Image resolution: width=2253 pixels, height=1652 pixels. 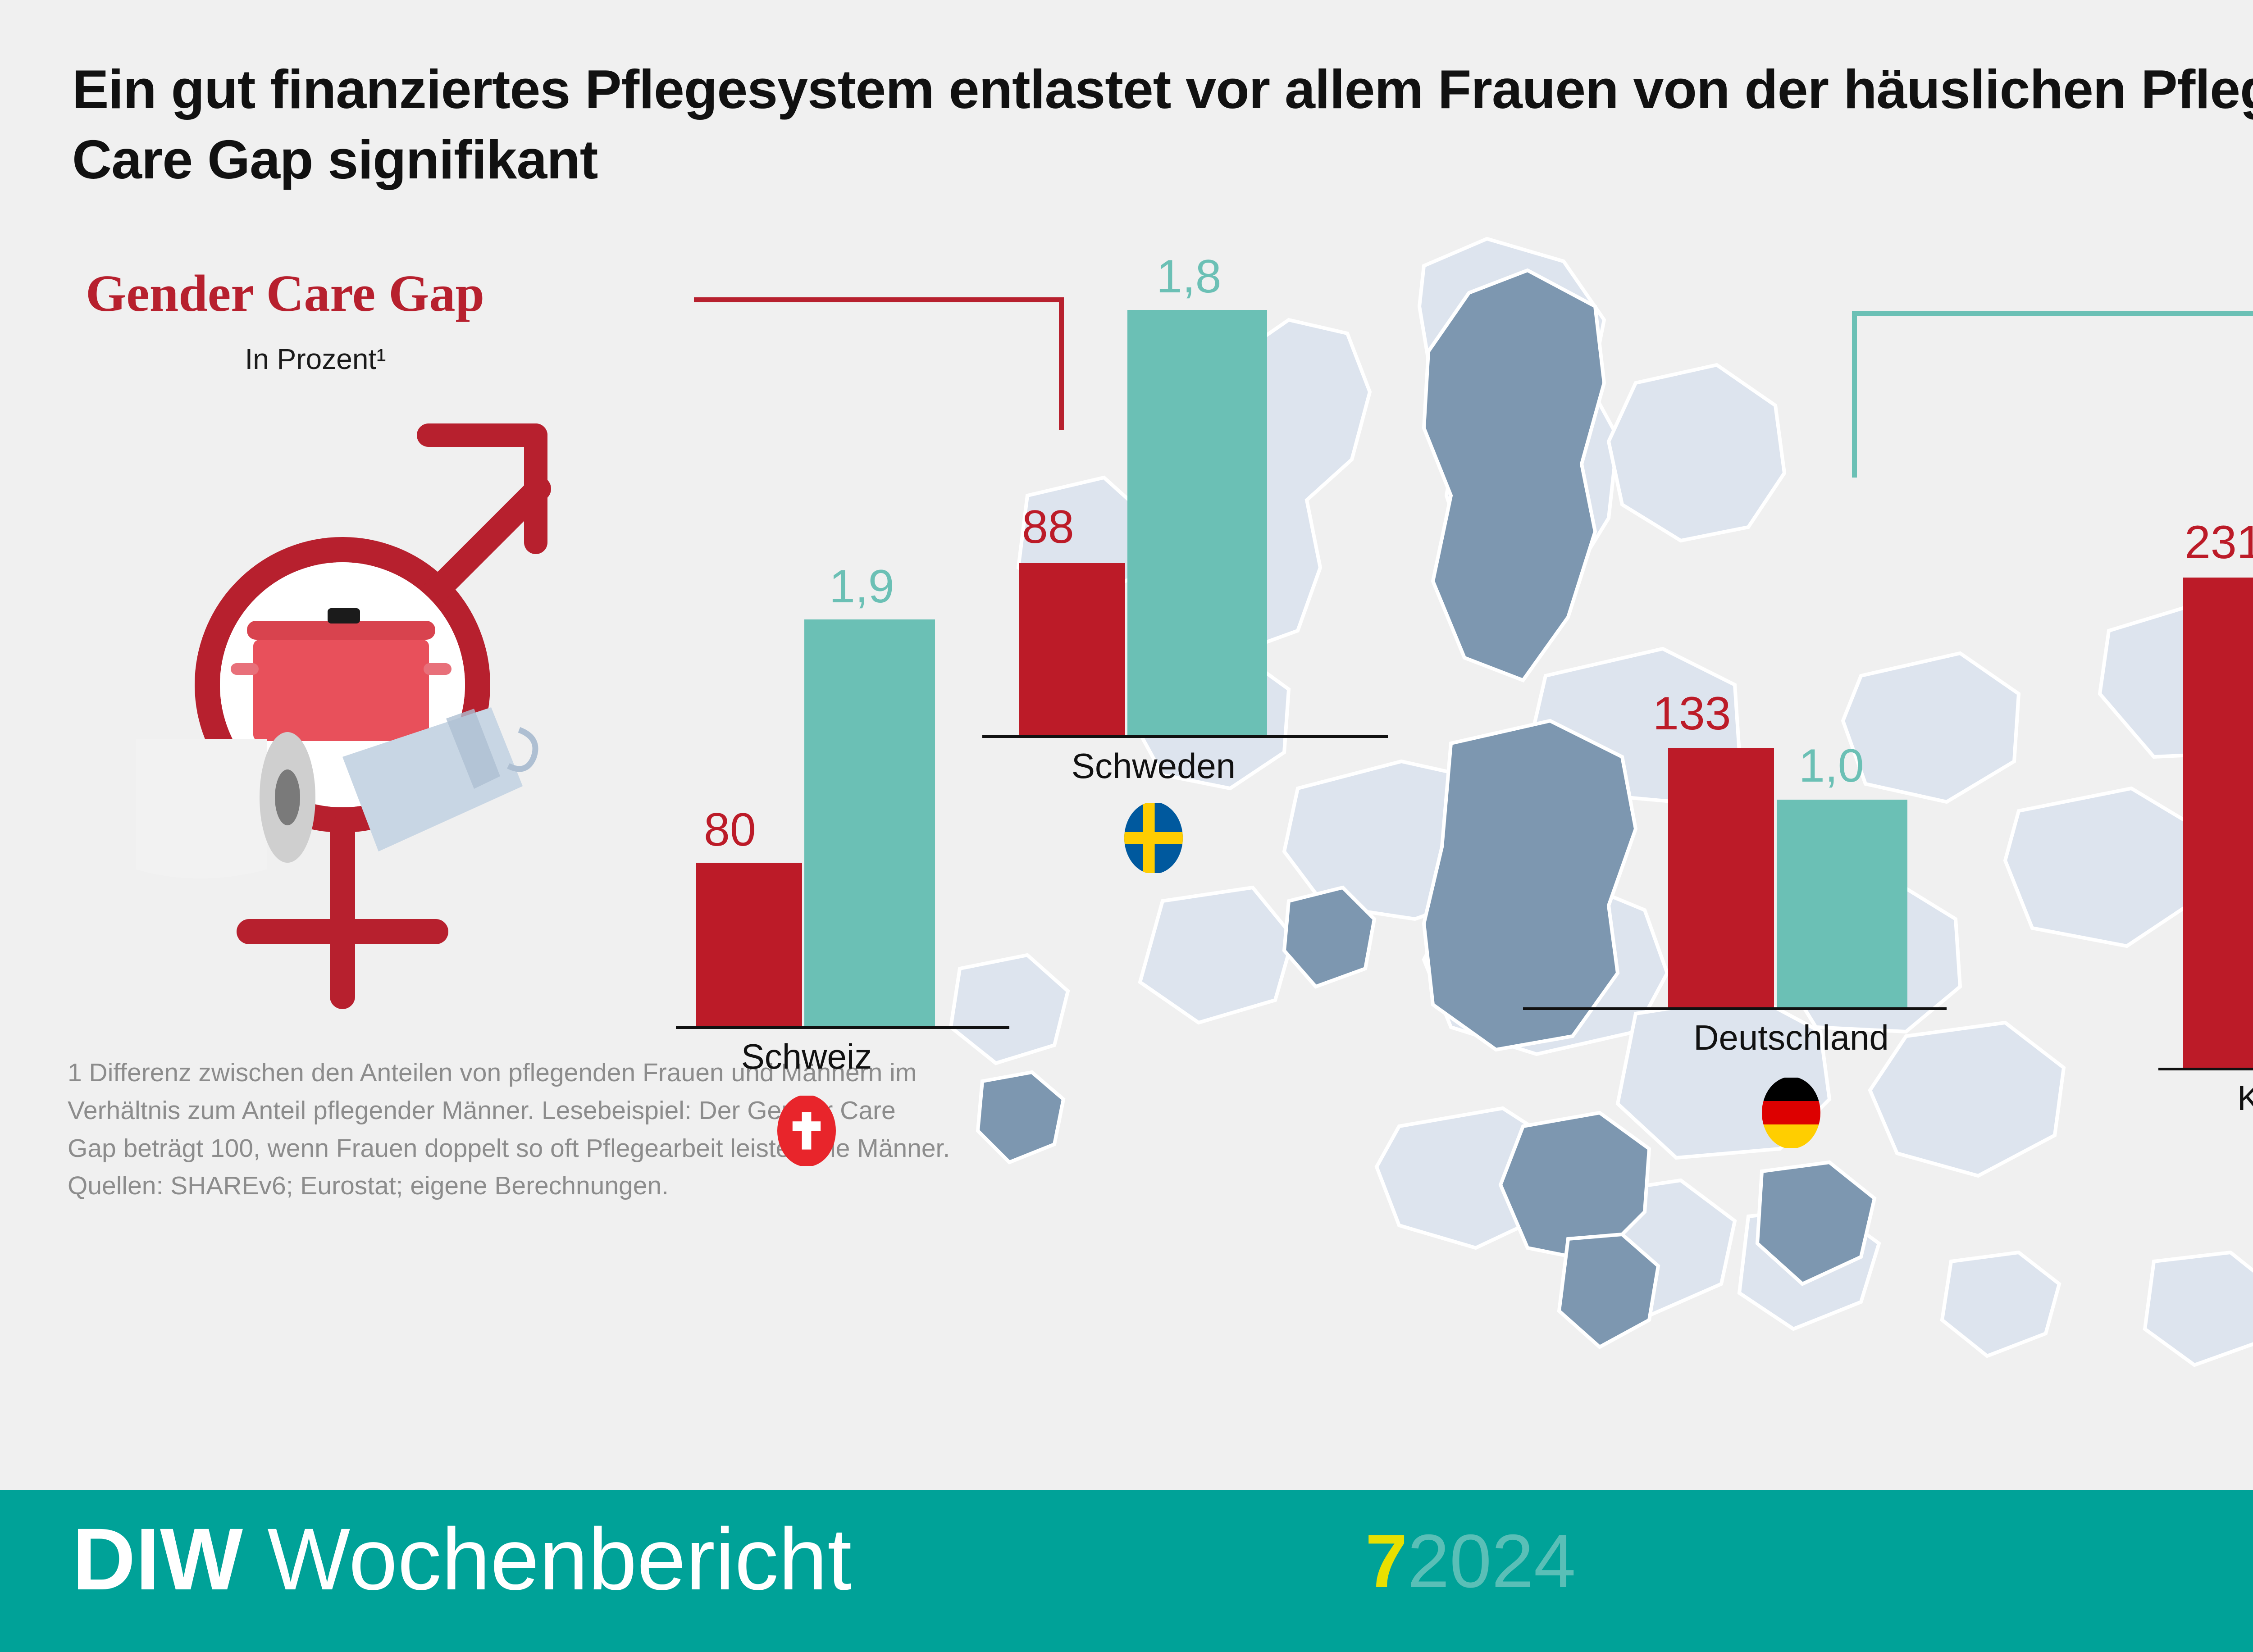 I want to click on bar-schweden-gap, so click(x=1072, y=649).